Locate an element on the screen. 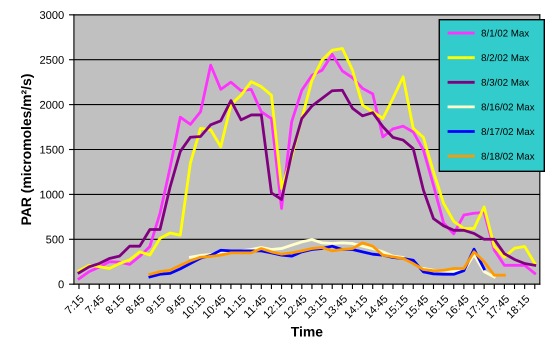  y-tick-label: 2500 is located at coordinates (52, 60).